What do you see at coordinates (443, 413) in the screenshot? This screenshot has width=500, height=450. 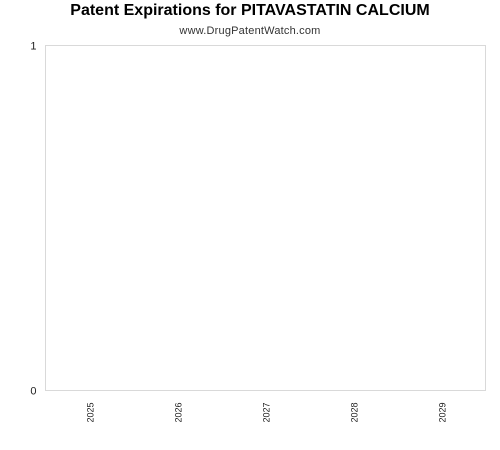 I see `x-tick-label-2029: 2029` at bounding box center [443, 413].